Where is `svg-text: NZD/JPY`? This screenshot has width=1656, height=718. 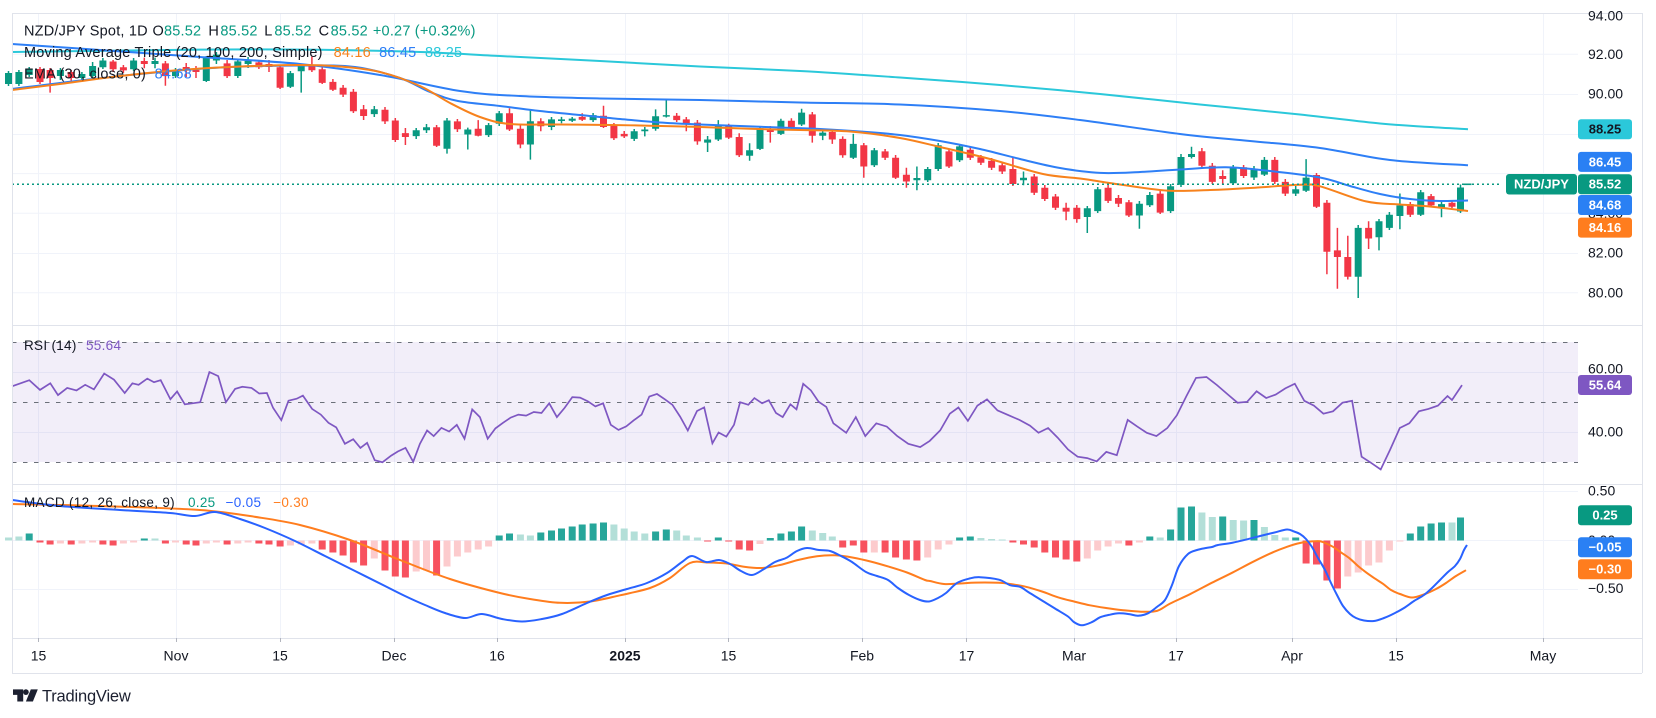 svg-text: NZD/JPY is located at coordinates (1541, 184).